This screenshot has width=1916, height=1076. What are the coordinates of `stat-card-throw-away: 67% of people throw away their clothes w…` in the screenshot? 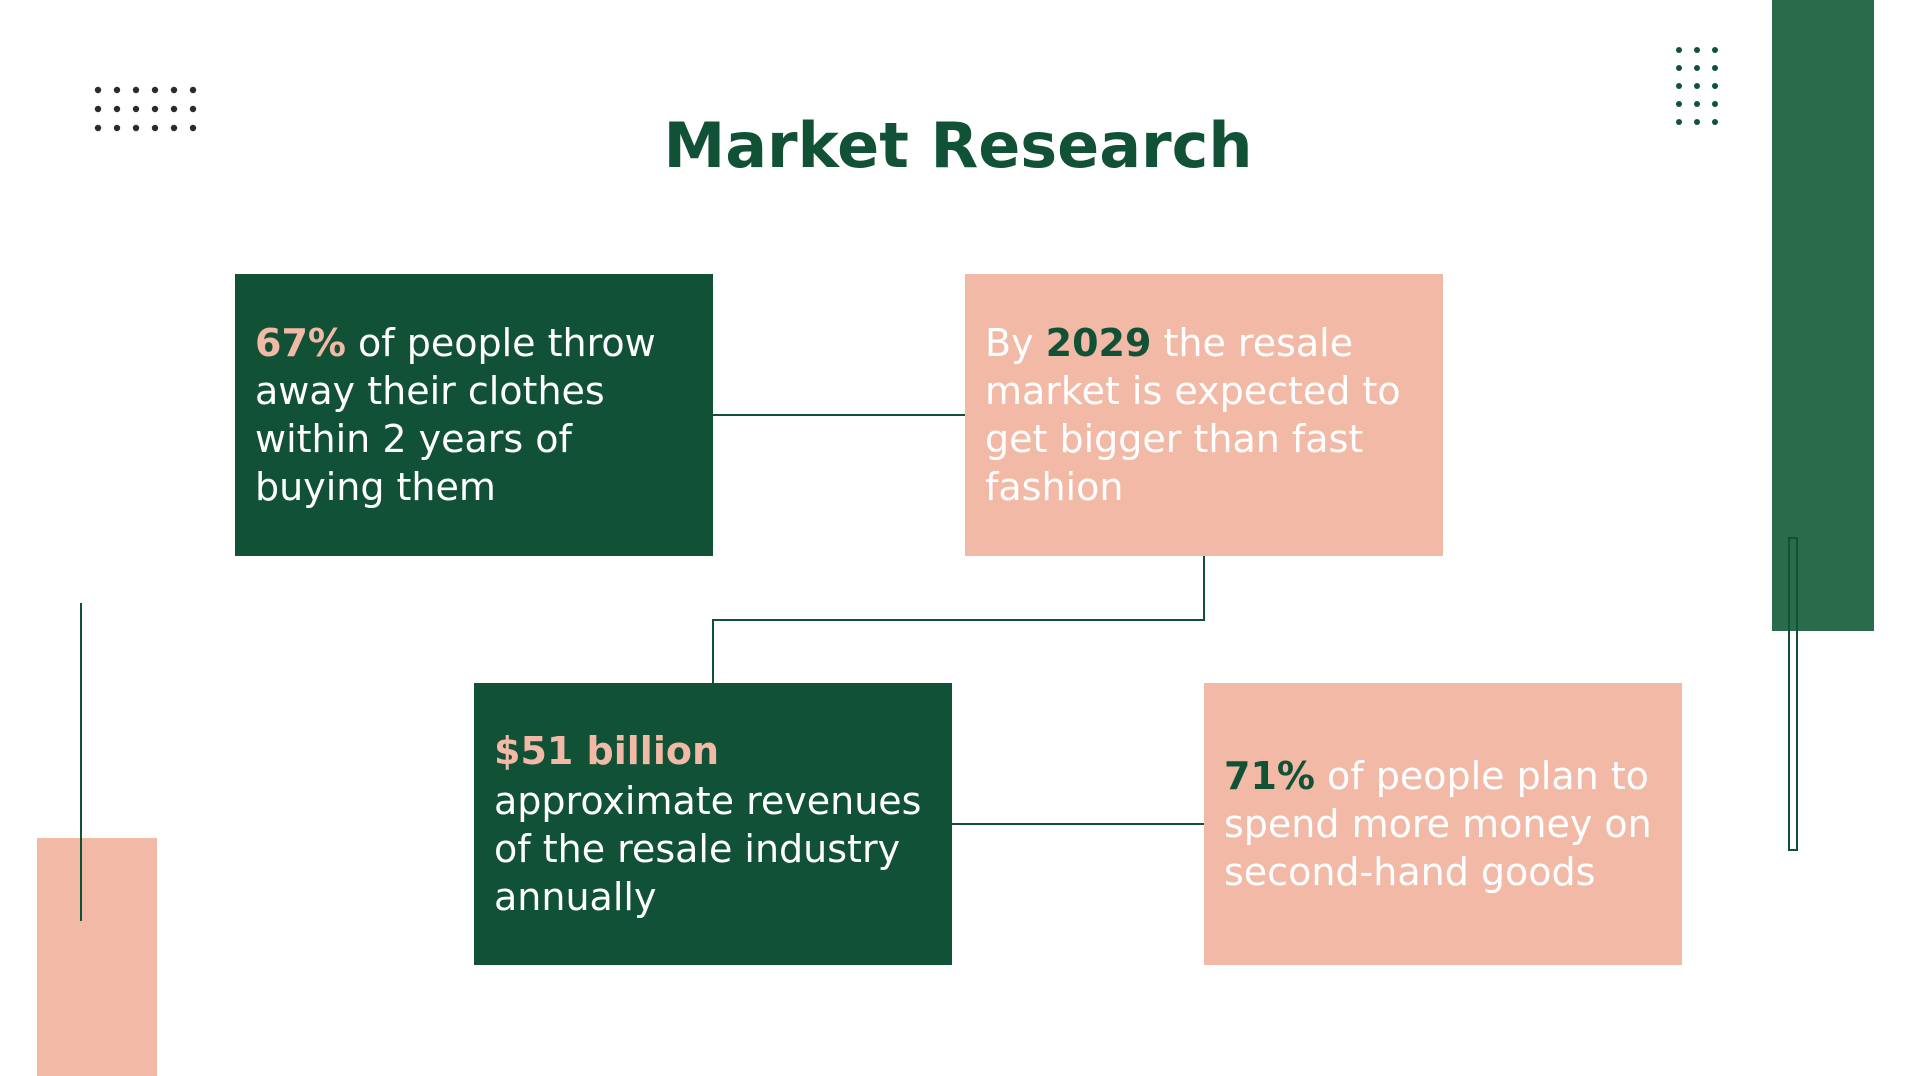 It's located at (474, 415).